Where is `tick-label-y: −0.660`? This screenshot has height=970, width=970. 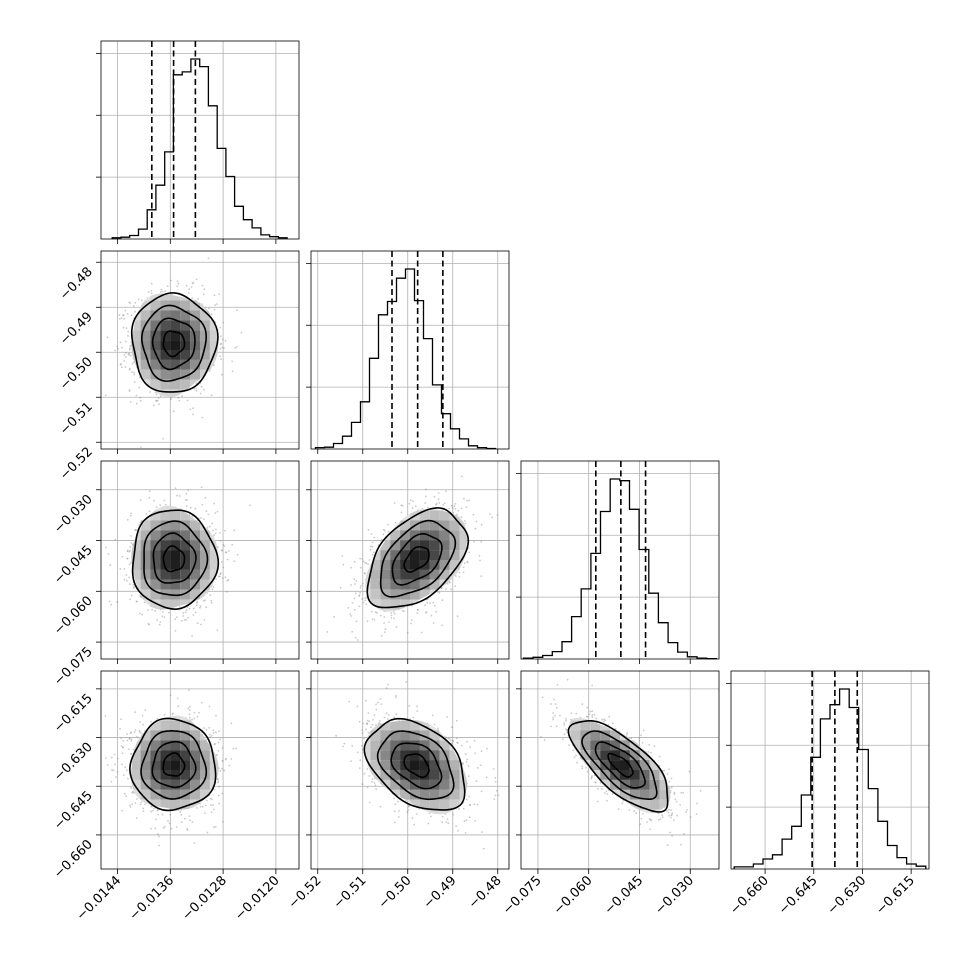
tick-label-y: −0.660 is located at coordinates (73, 859).